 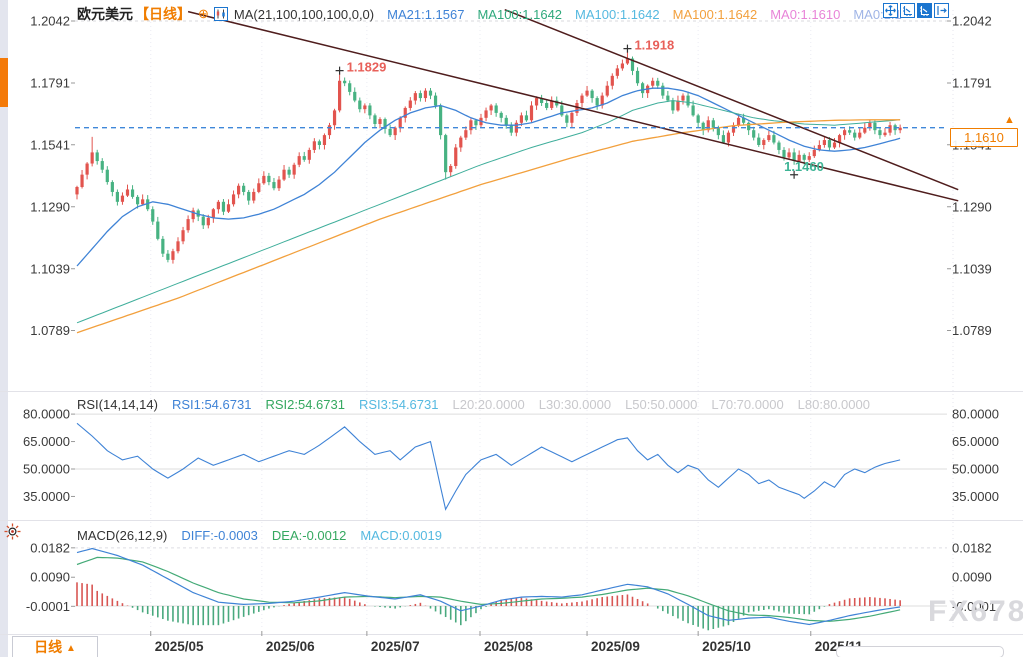 What do you see at coordinates (163, 14) in the screenshot?
I see `period-tag: 【日线】` at bounding box center [163, 14].